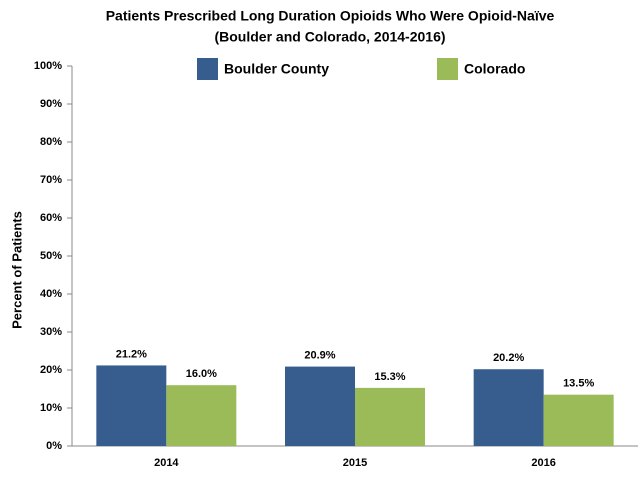 This screenshot has width=638, height=498. I want to click on y-tick-label: 90%, so click(51, 104).